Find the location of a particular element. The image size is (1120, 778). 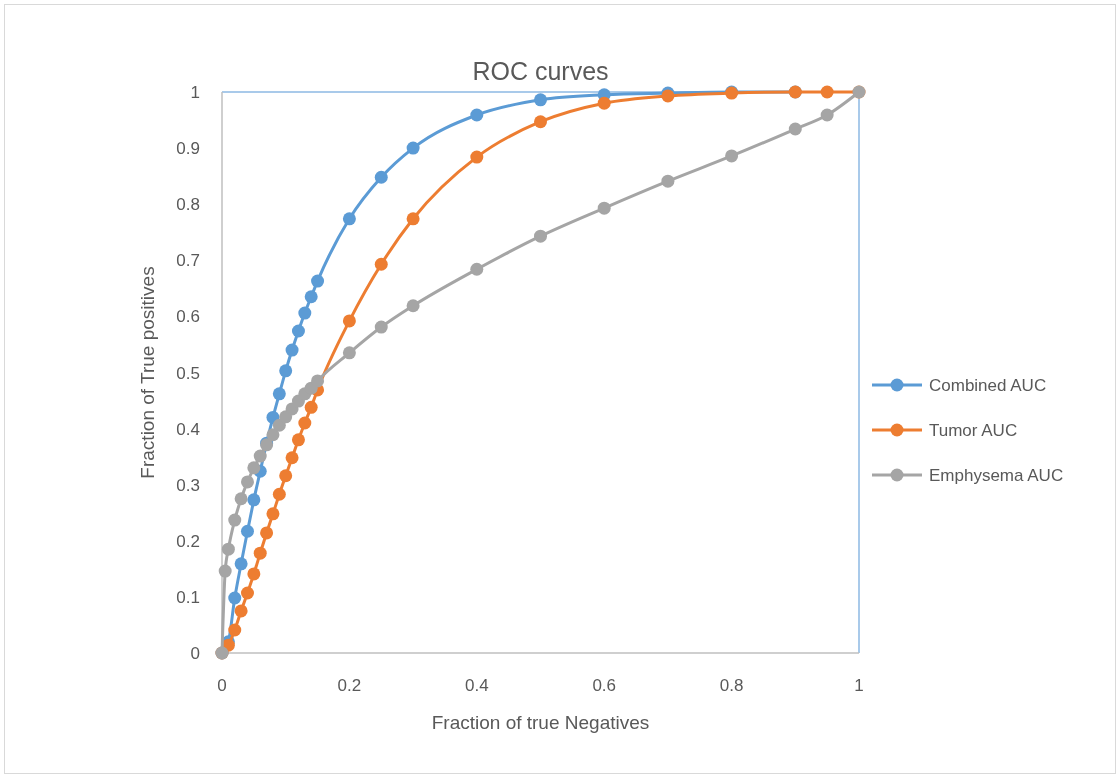

y-tick-label: 0.9 is located at coordinates (188, 149).